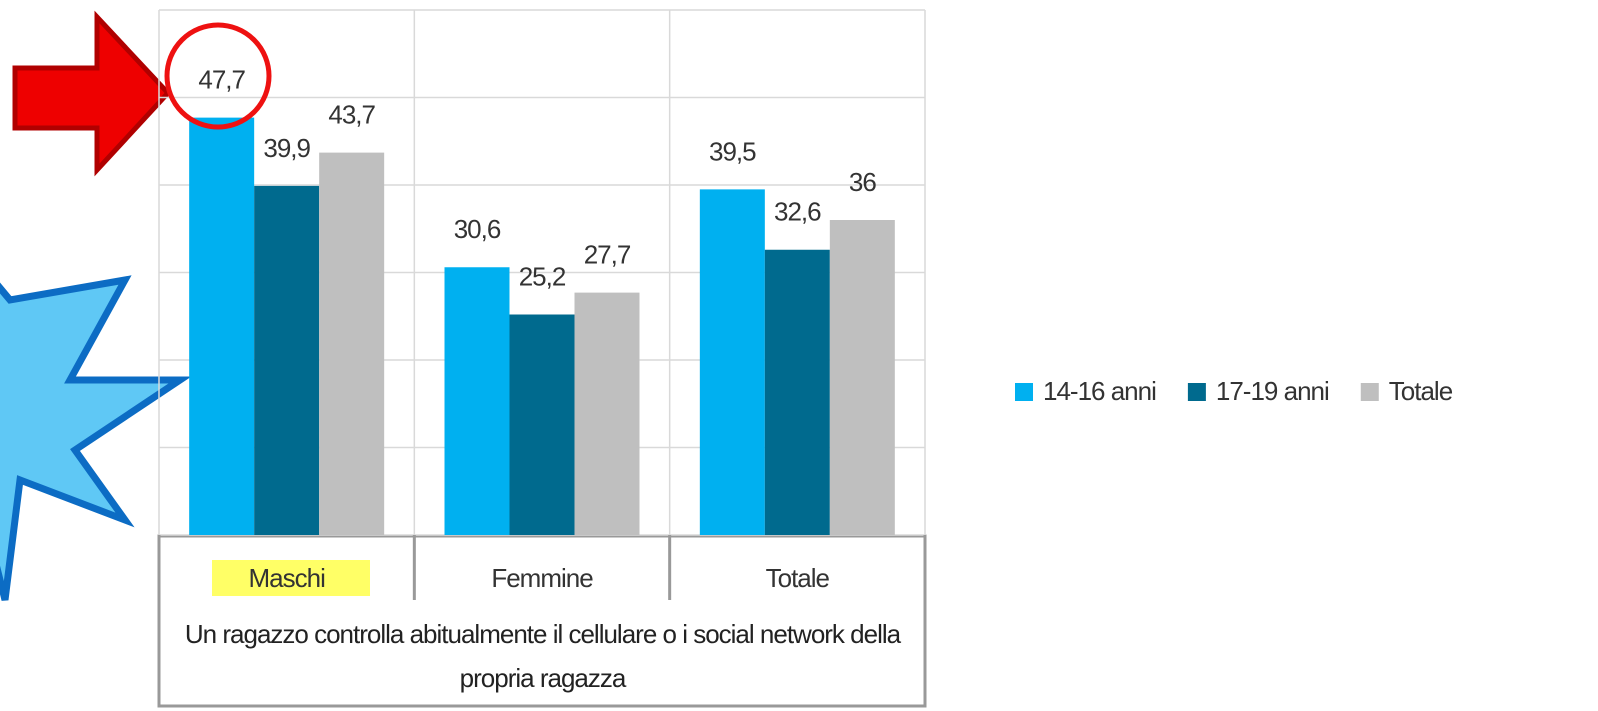 The image size is (1598, 711). I want to click on axis-frame, so click(542, 621).